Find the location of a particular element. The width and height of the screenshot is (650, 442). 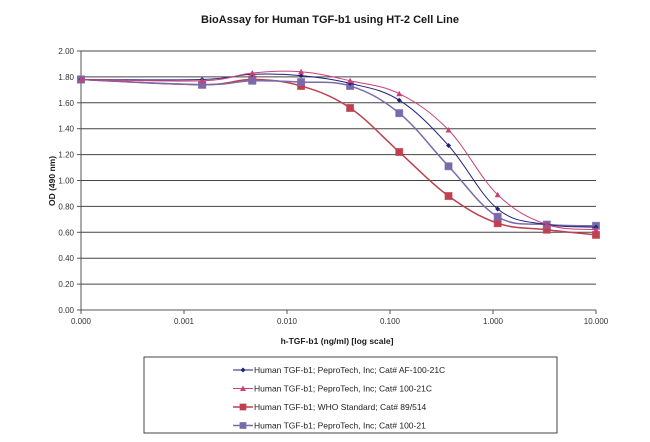

x-tick-label: 10.000 is located at coordinates (596, 321).